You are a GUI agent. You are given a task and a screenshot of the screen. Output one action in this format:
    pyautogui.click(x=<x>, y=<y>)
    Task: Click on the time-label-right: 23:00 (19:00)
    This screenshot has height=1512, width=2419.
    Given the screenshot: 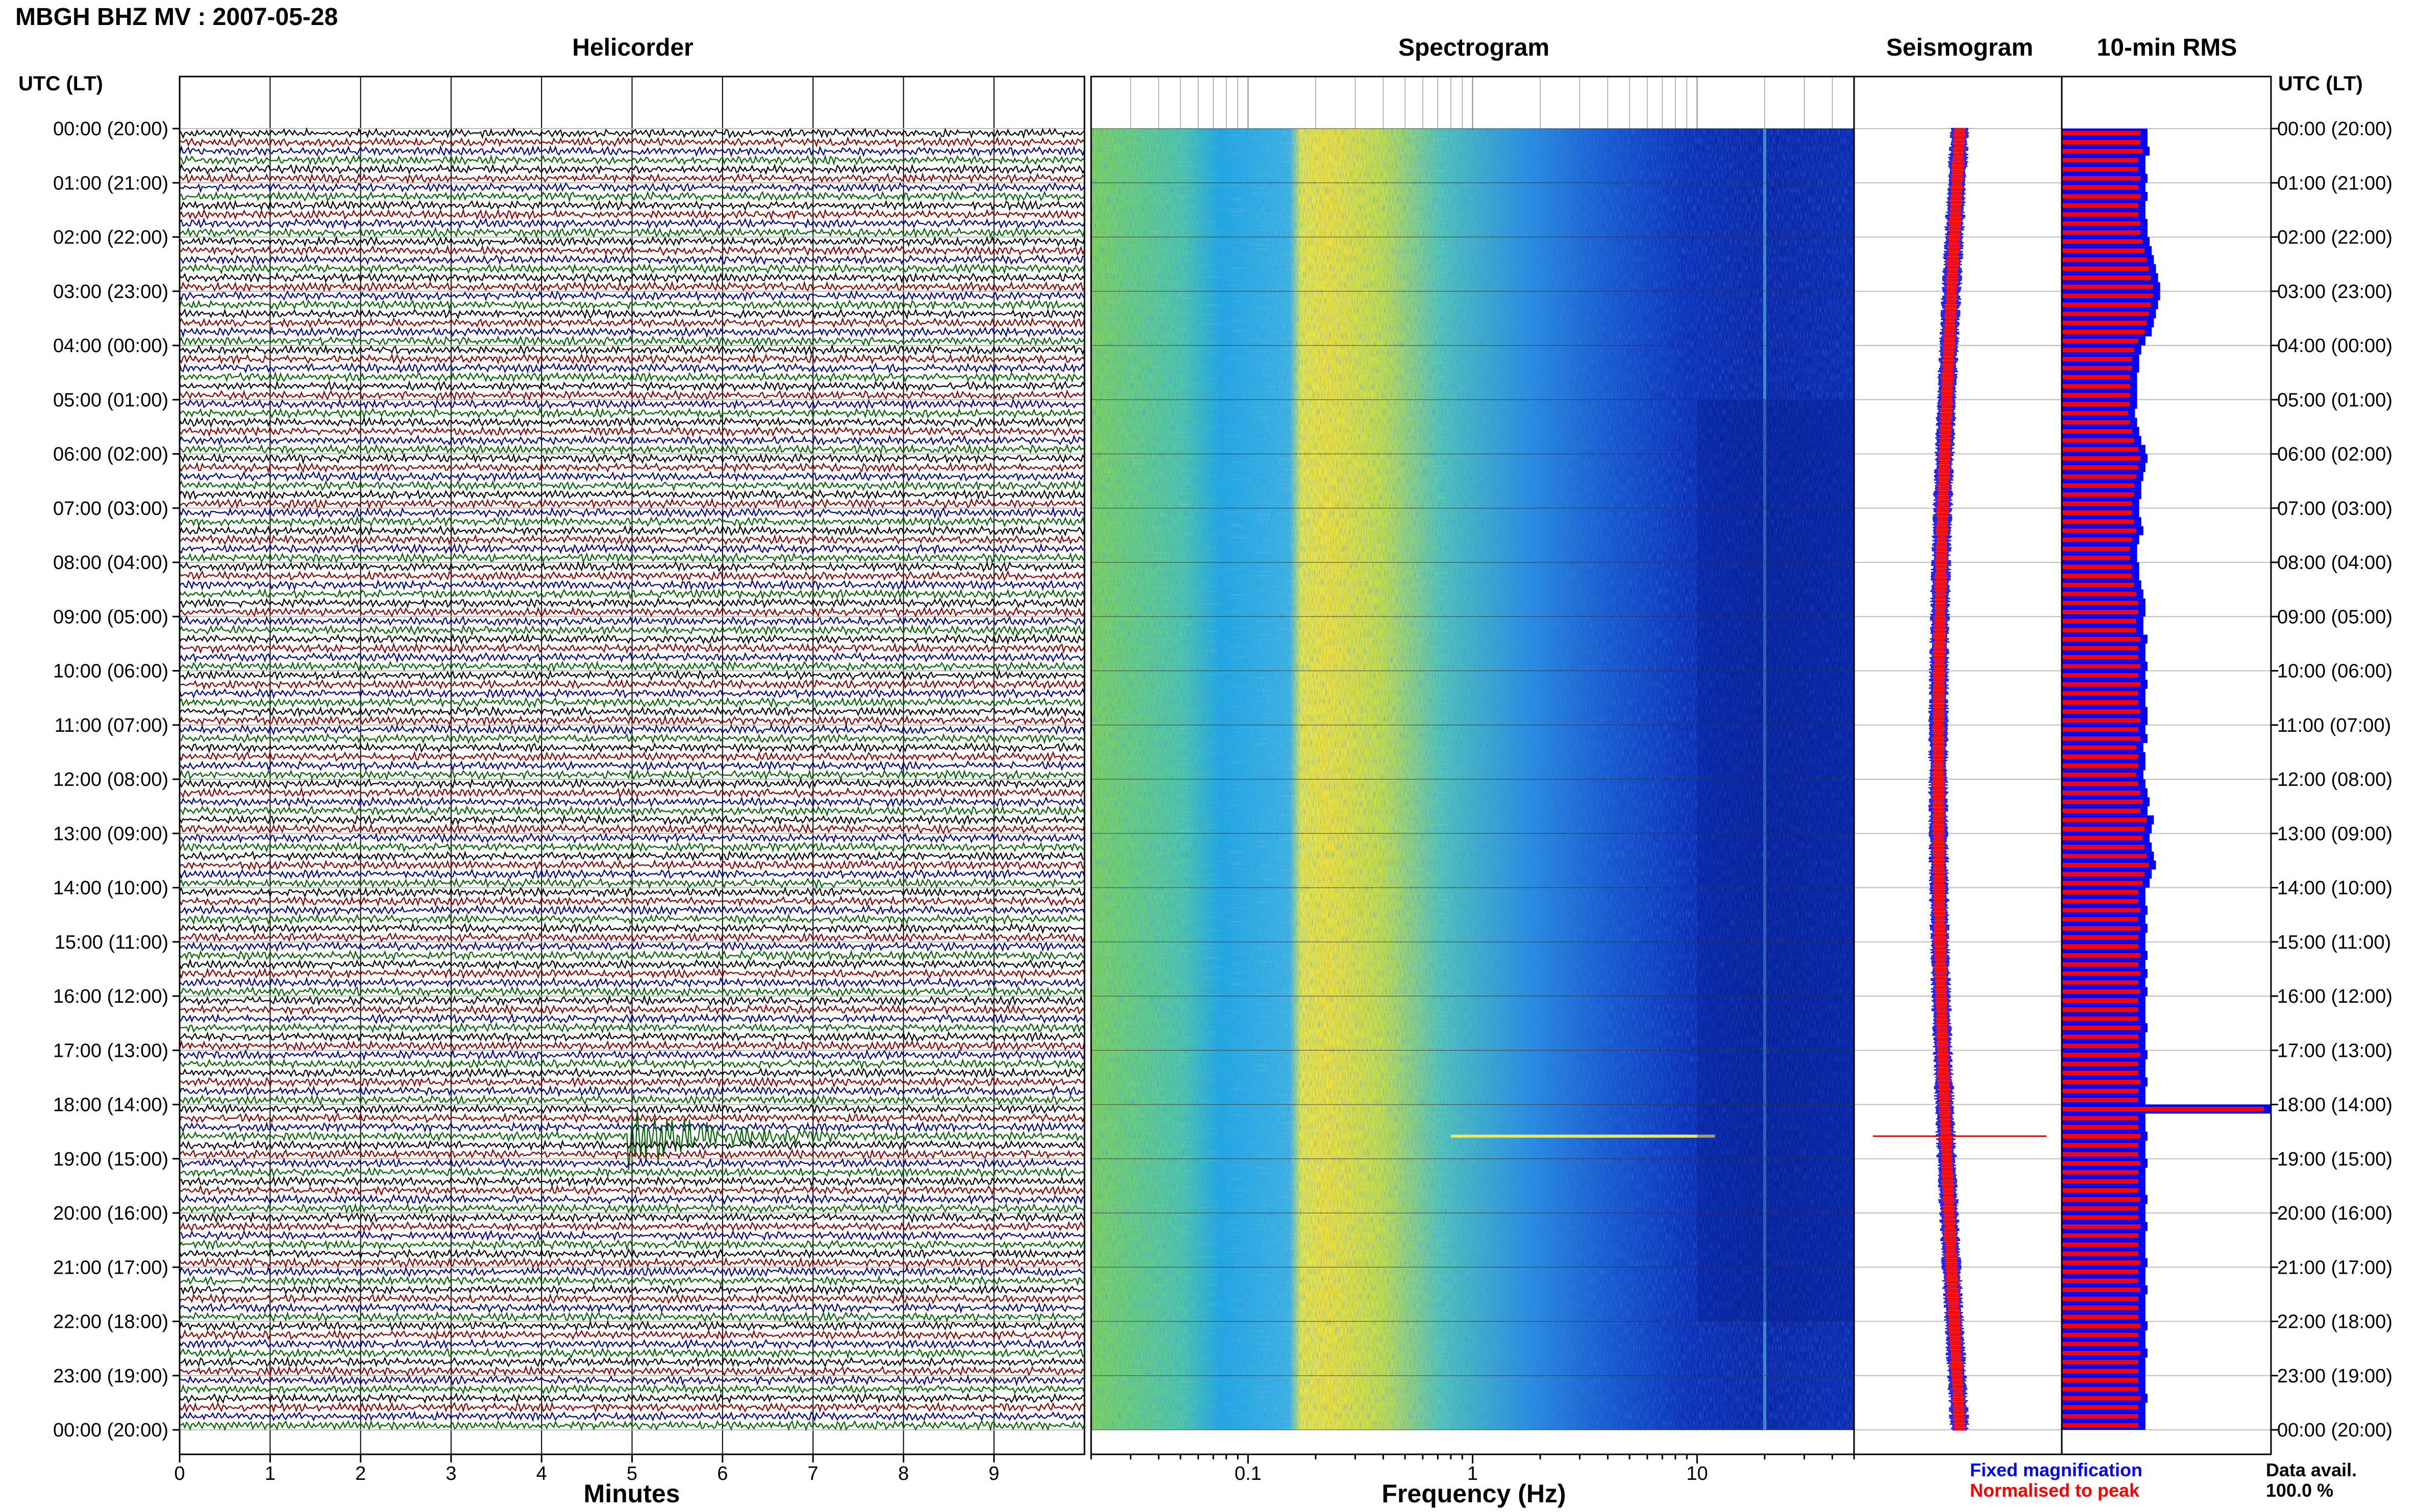 What is the action you would take?
    pyautogui.click(x=2334, y=1376)
    